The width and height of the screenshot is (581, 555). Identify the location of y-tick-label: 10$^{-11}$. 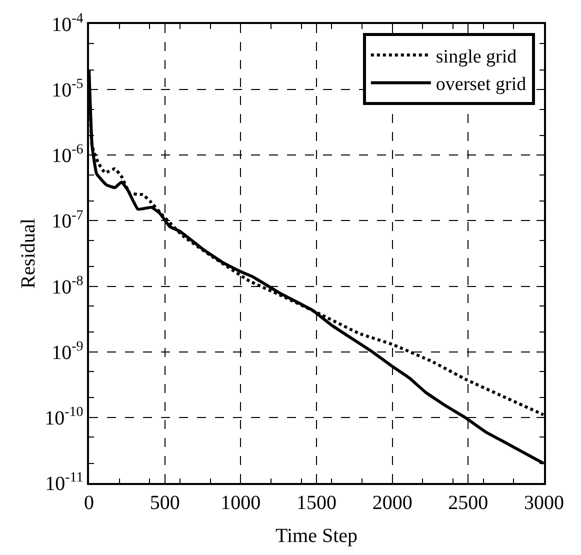
(64, 482).